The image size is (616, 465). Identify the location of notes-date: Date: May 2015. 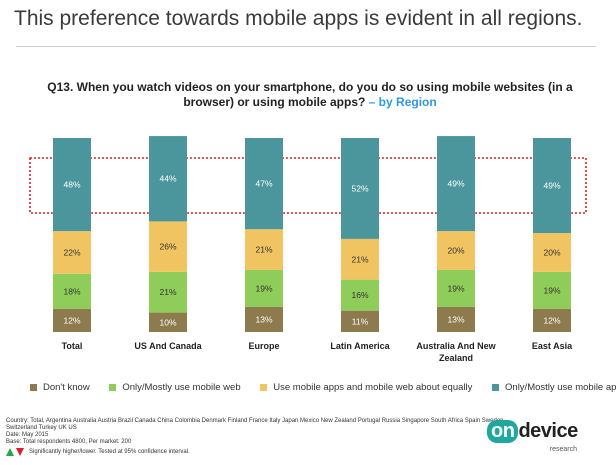
(27, 435).